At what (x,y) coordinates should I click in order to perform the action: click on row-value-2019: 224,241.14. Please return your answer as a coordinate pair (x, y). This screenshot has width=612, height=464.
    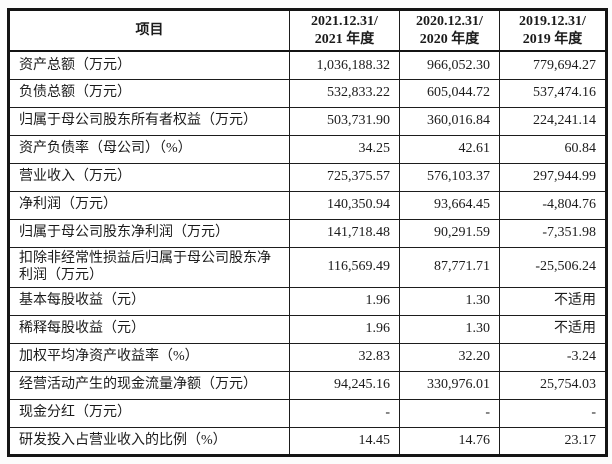
    Looking at the image, I should click on (553, 121).